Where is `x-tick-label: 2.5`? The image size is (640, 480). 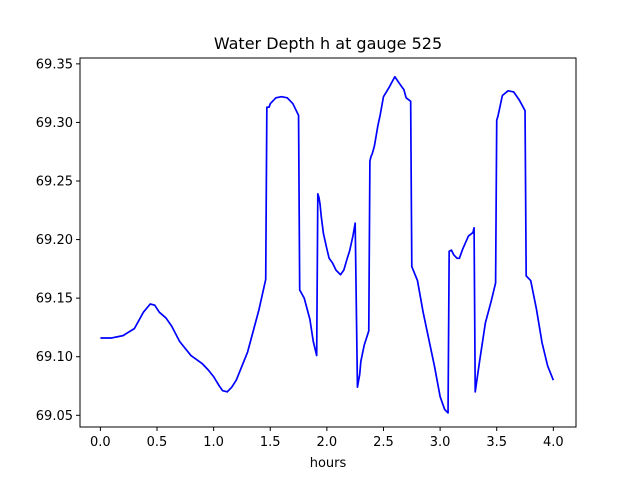 x-tick-label: 2.5 is located at coordinates (383, 442).